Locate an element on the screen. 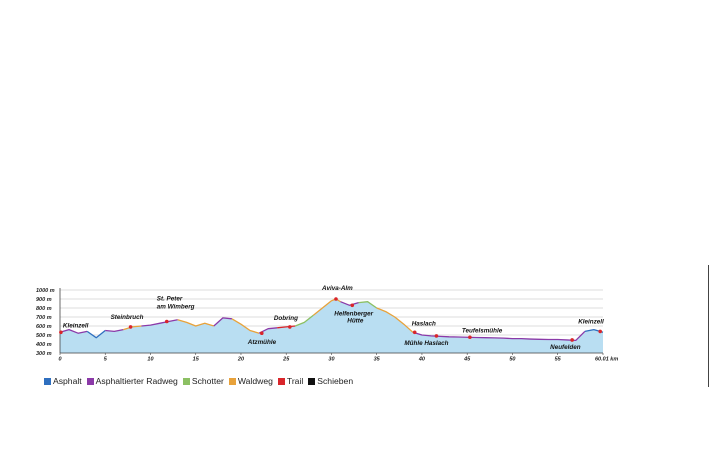 The height and width of the screenshot is (475, 712). legend-item-radweg: Asphaltierter Radweg is located at coordinates (132, 381).